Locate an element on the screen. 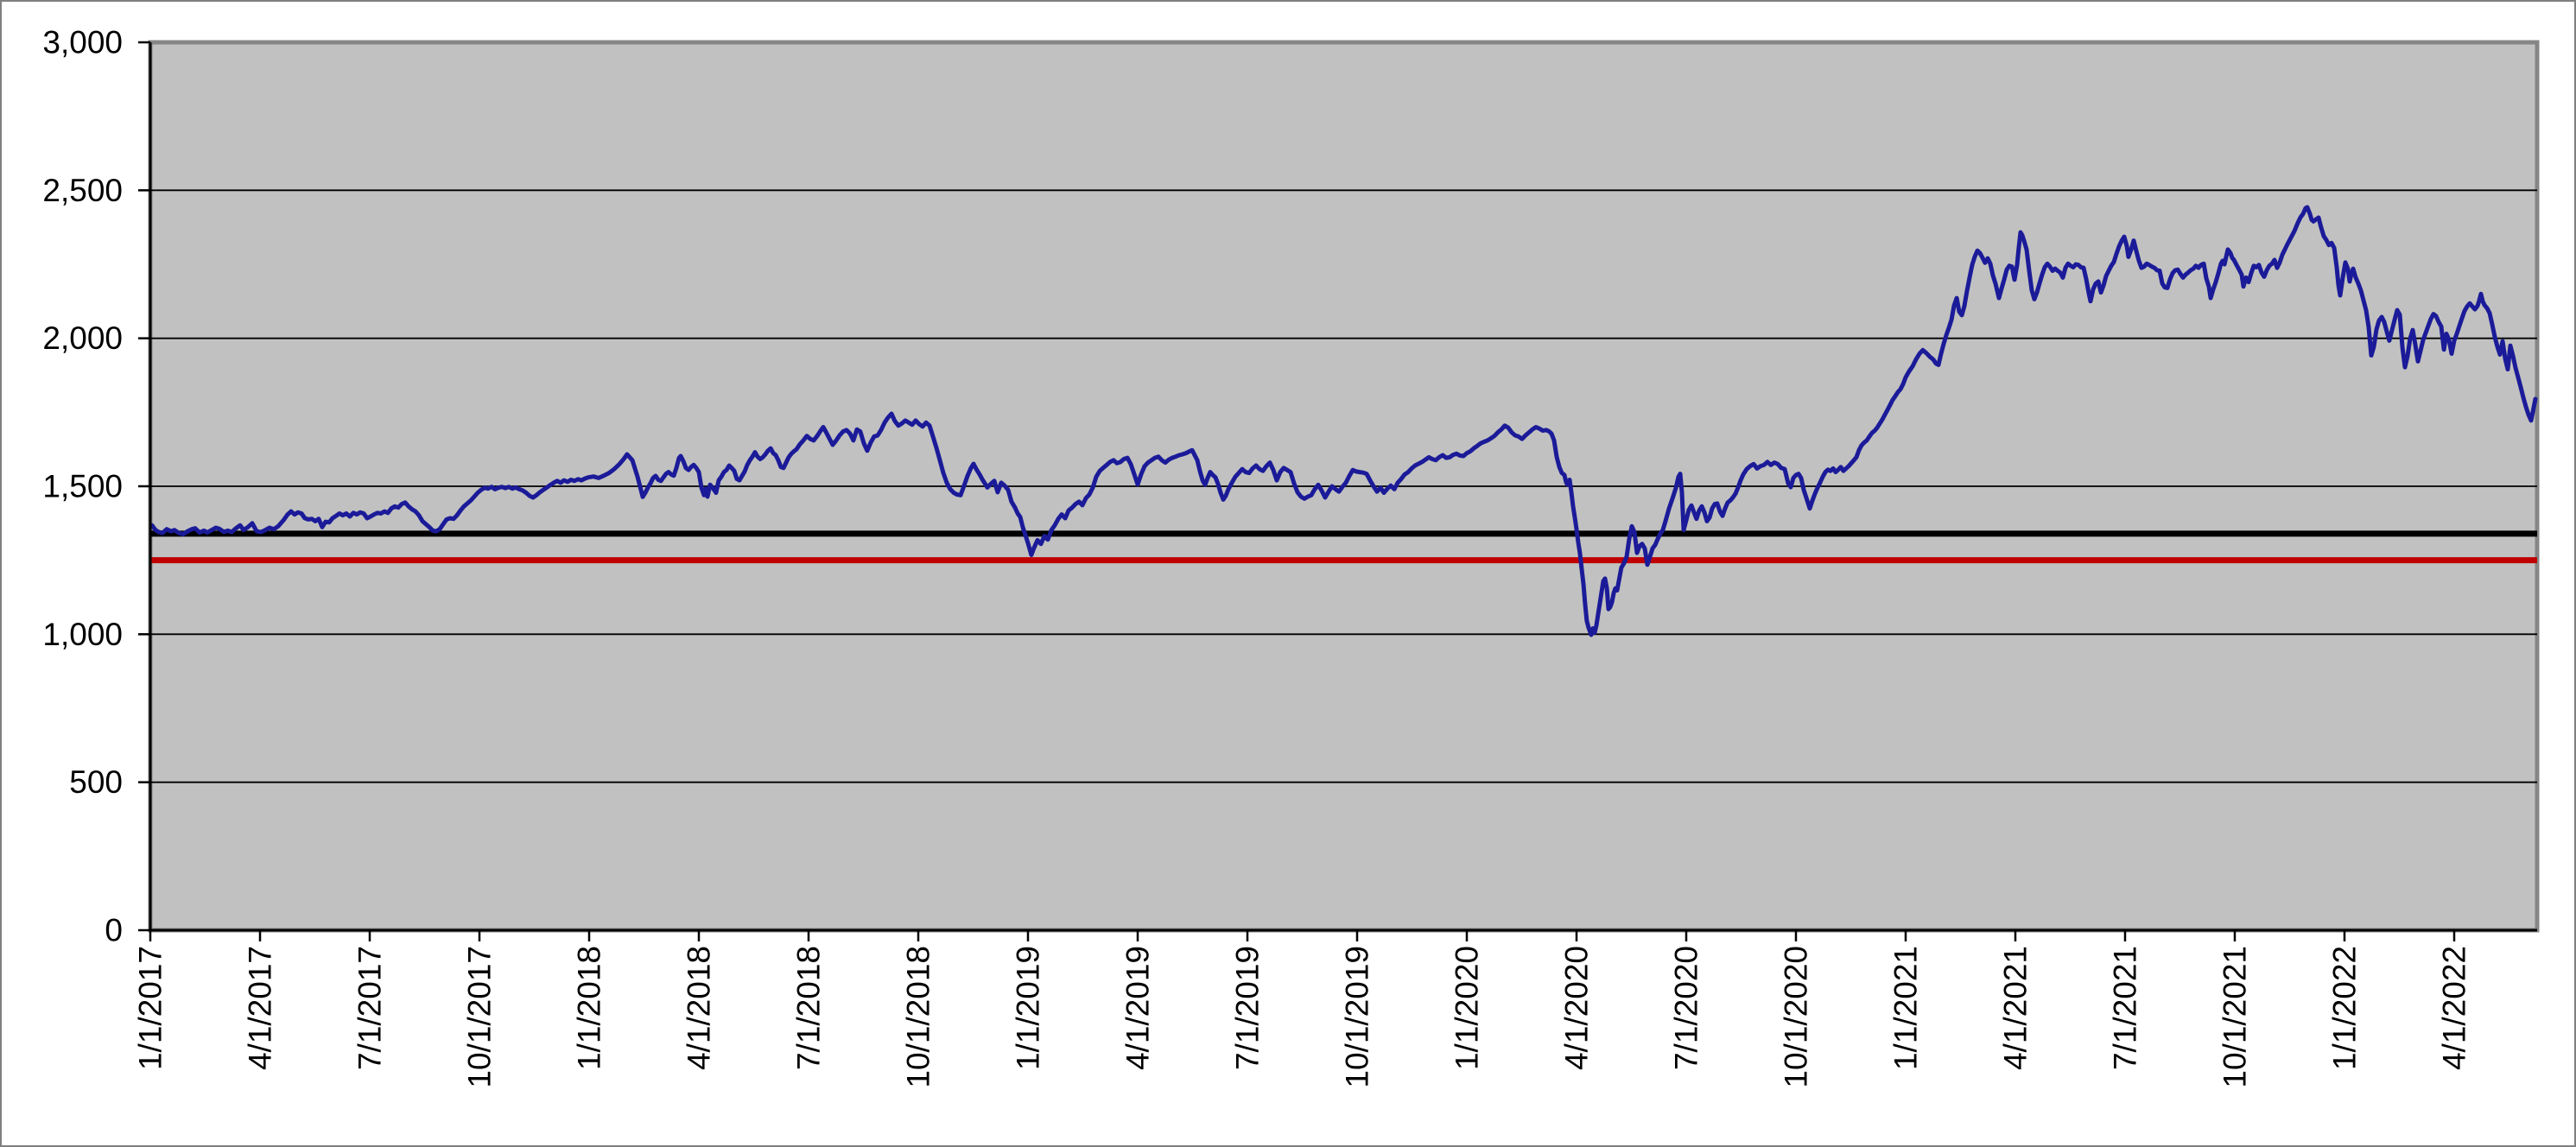  x-axis-tick-label: 10/1/2018 is located at coordinates (918, 1017).